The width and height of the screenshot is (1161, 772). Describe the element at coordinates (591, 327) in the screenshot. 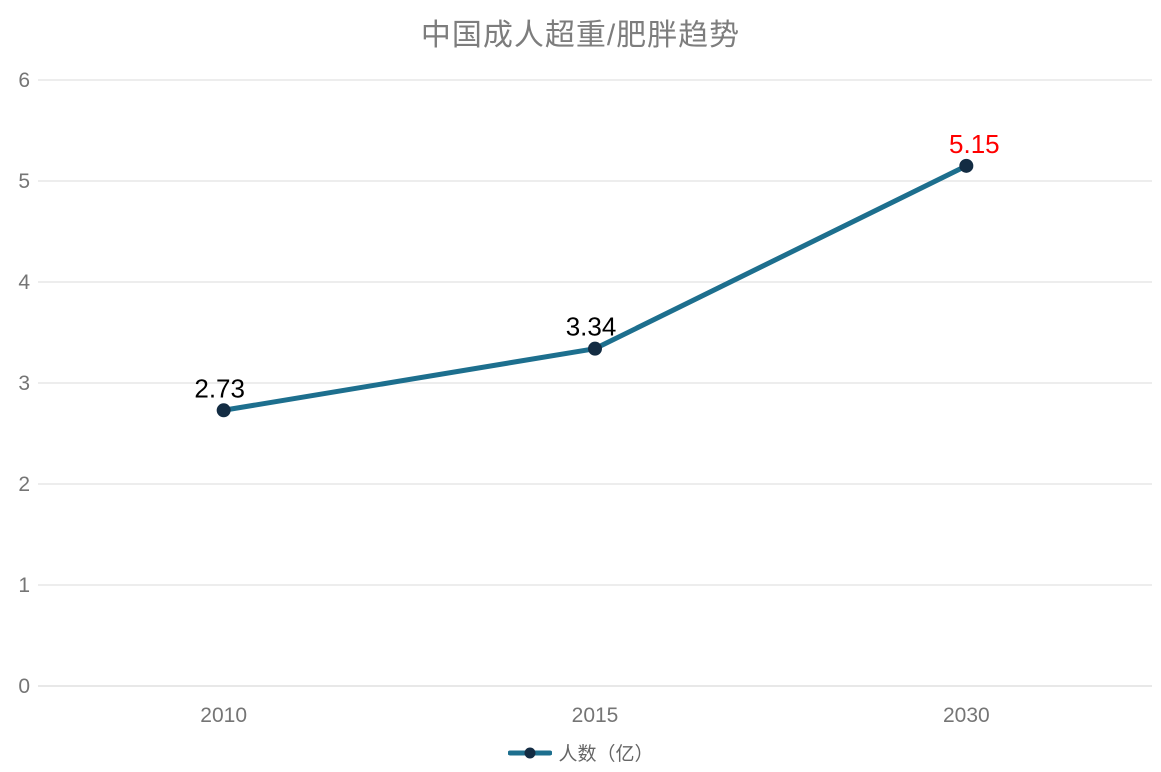

I see `data-point-label: 3.34` at that location.